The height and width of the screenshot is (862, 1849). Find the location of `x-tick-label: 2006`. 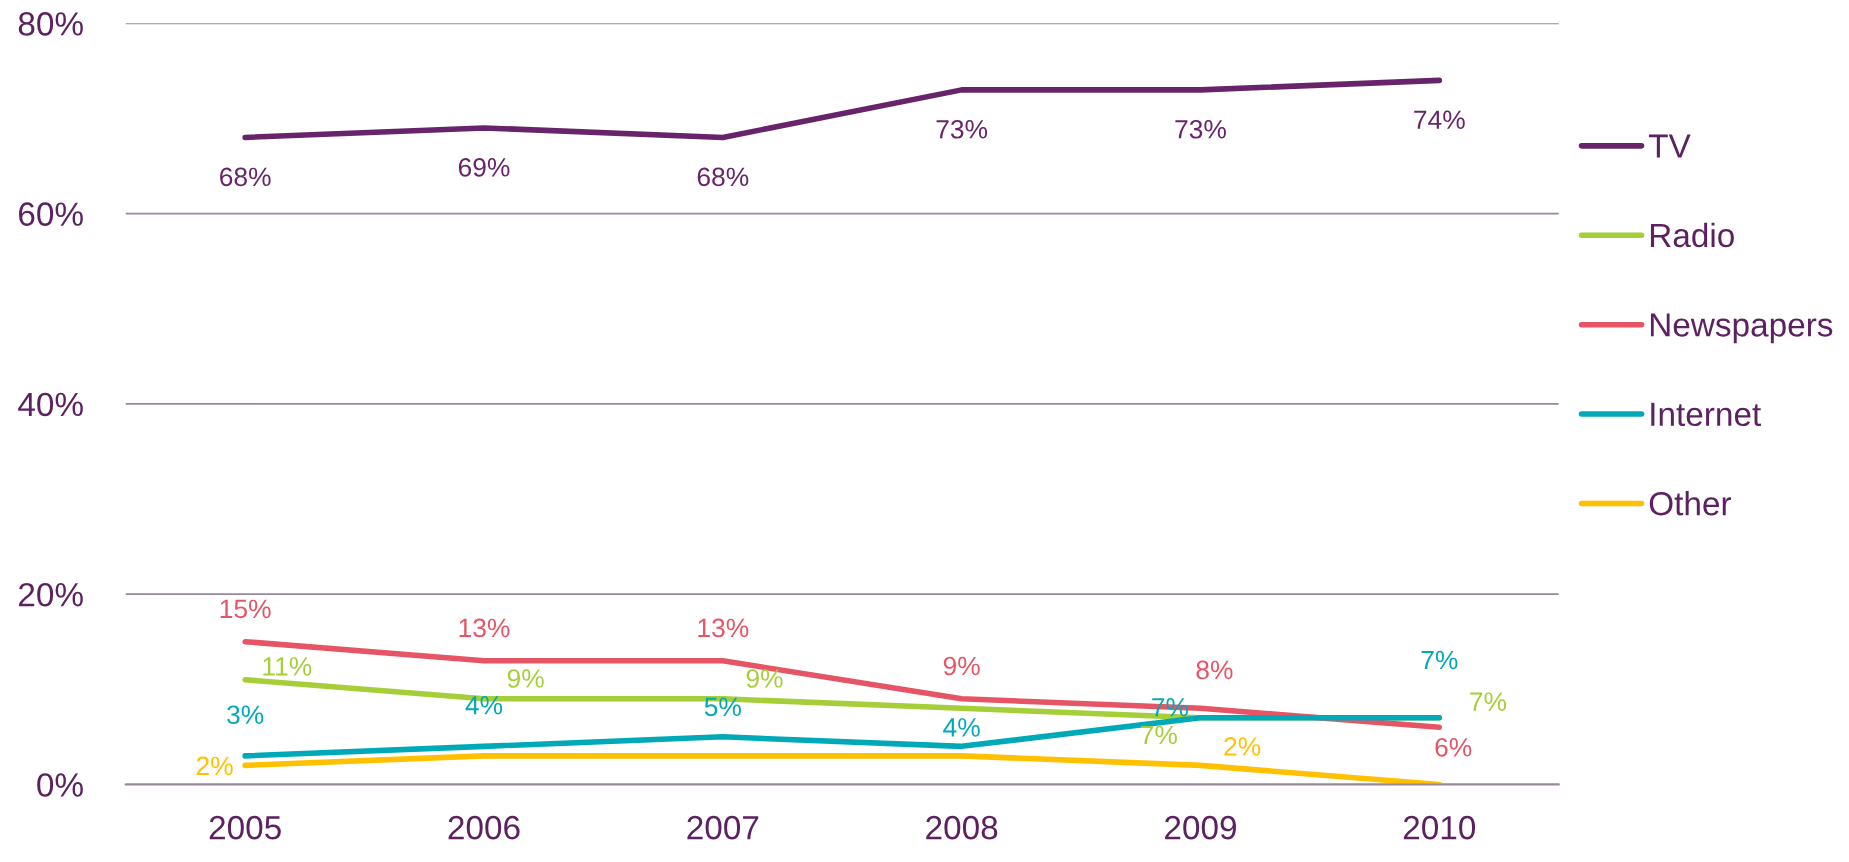

x-tick-label: 2006 is located at coordinates (484, 827).